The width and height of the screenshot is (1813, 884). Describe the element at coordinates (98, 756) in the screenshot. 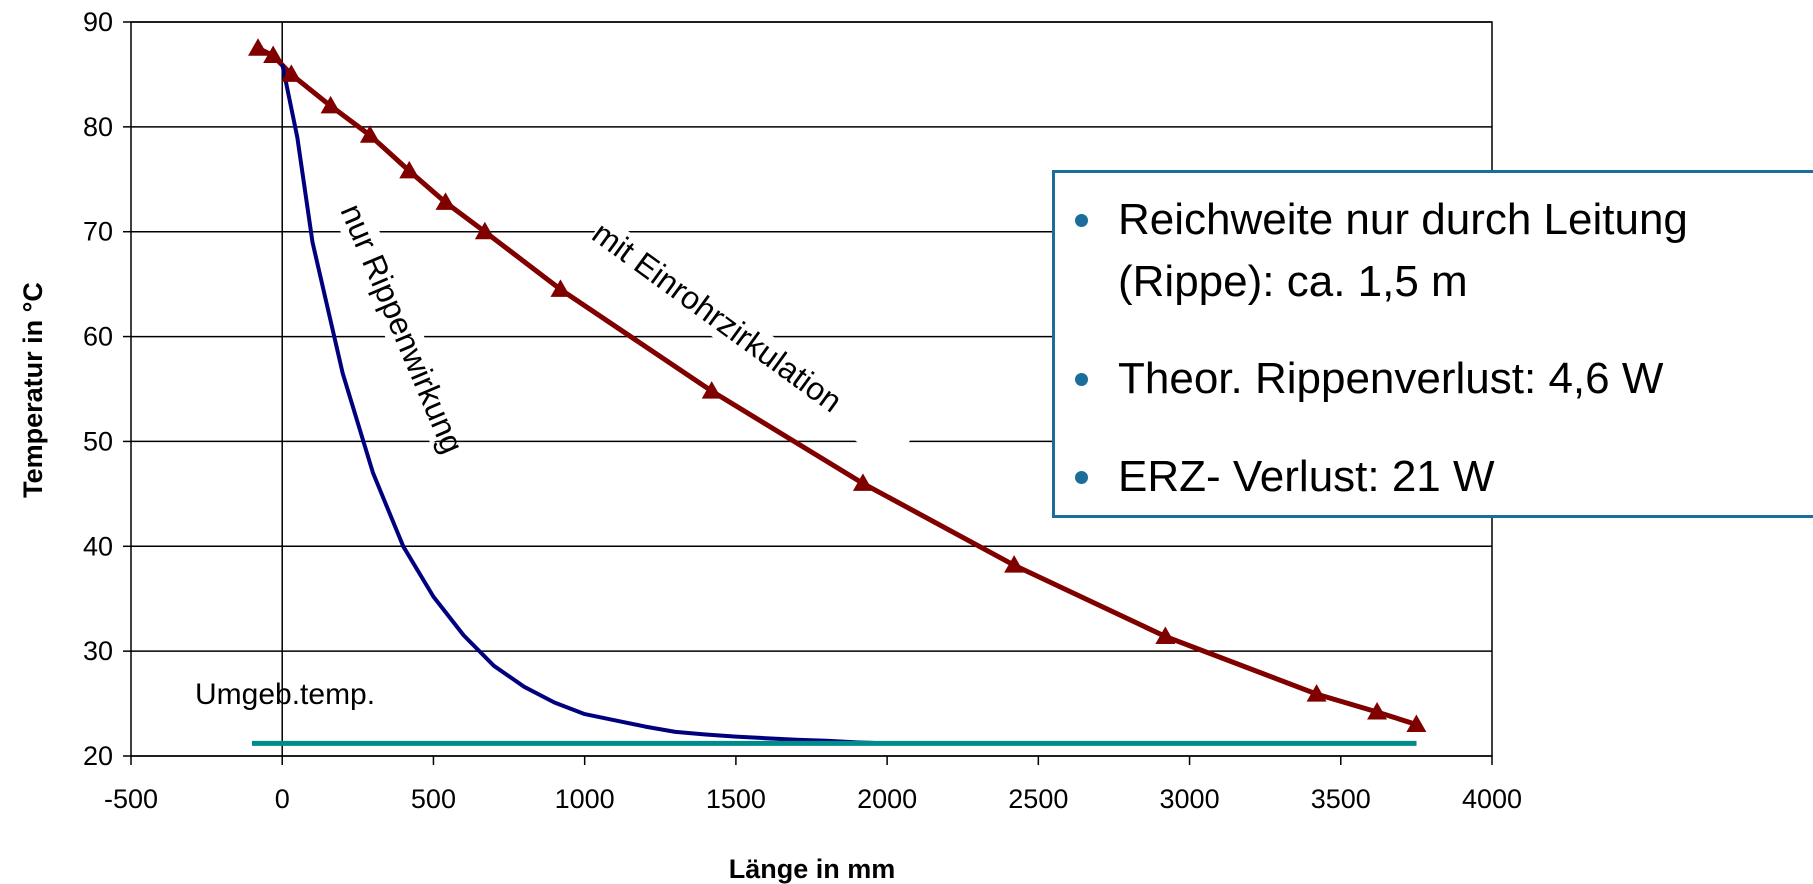

I see `y-tick-label: 20` at that location.